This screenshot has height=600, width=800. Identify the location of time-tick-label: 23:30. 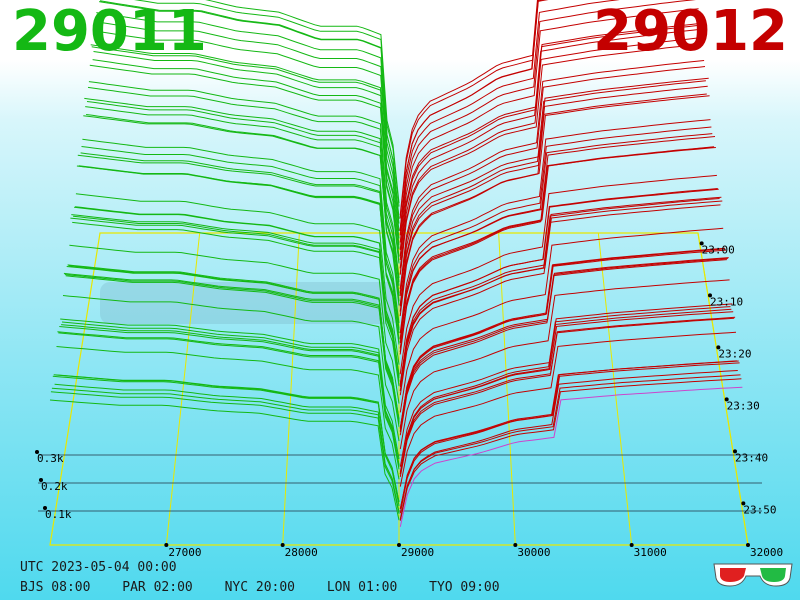
(743, 405).